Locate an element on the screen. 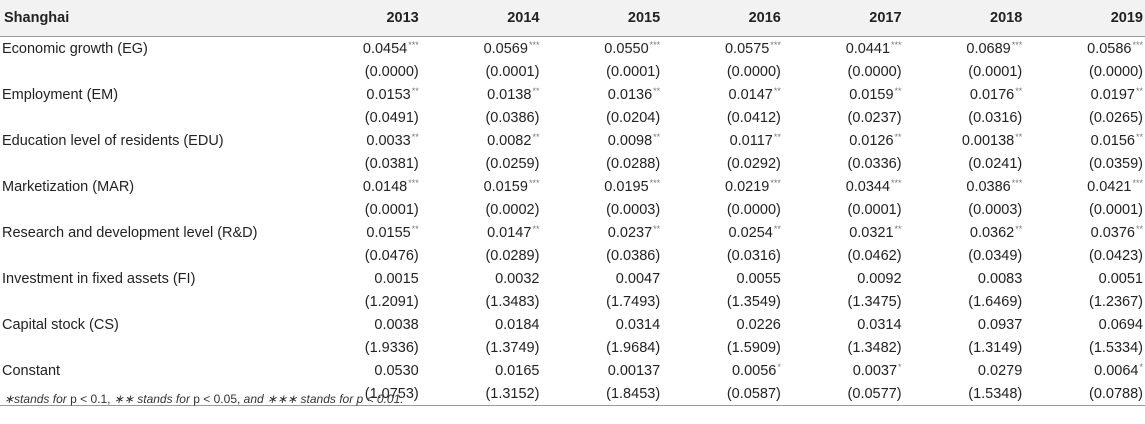 Image resolution: width=1145 pixels, height=424 pixels. coefficient-cell: 0.0586*** is located at coordinates (1084, 49).